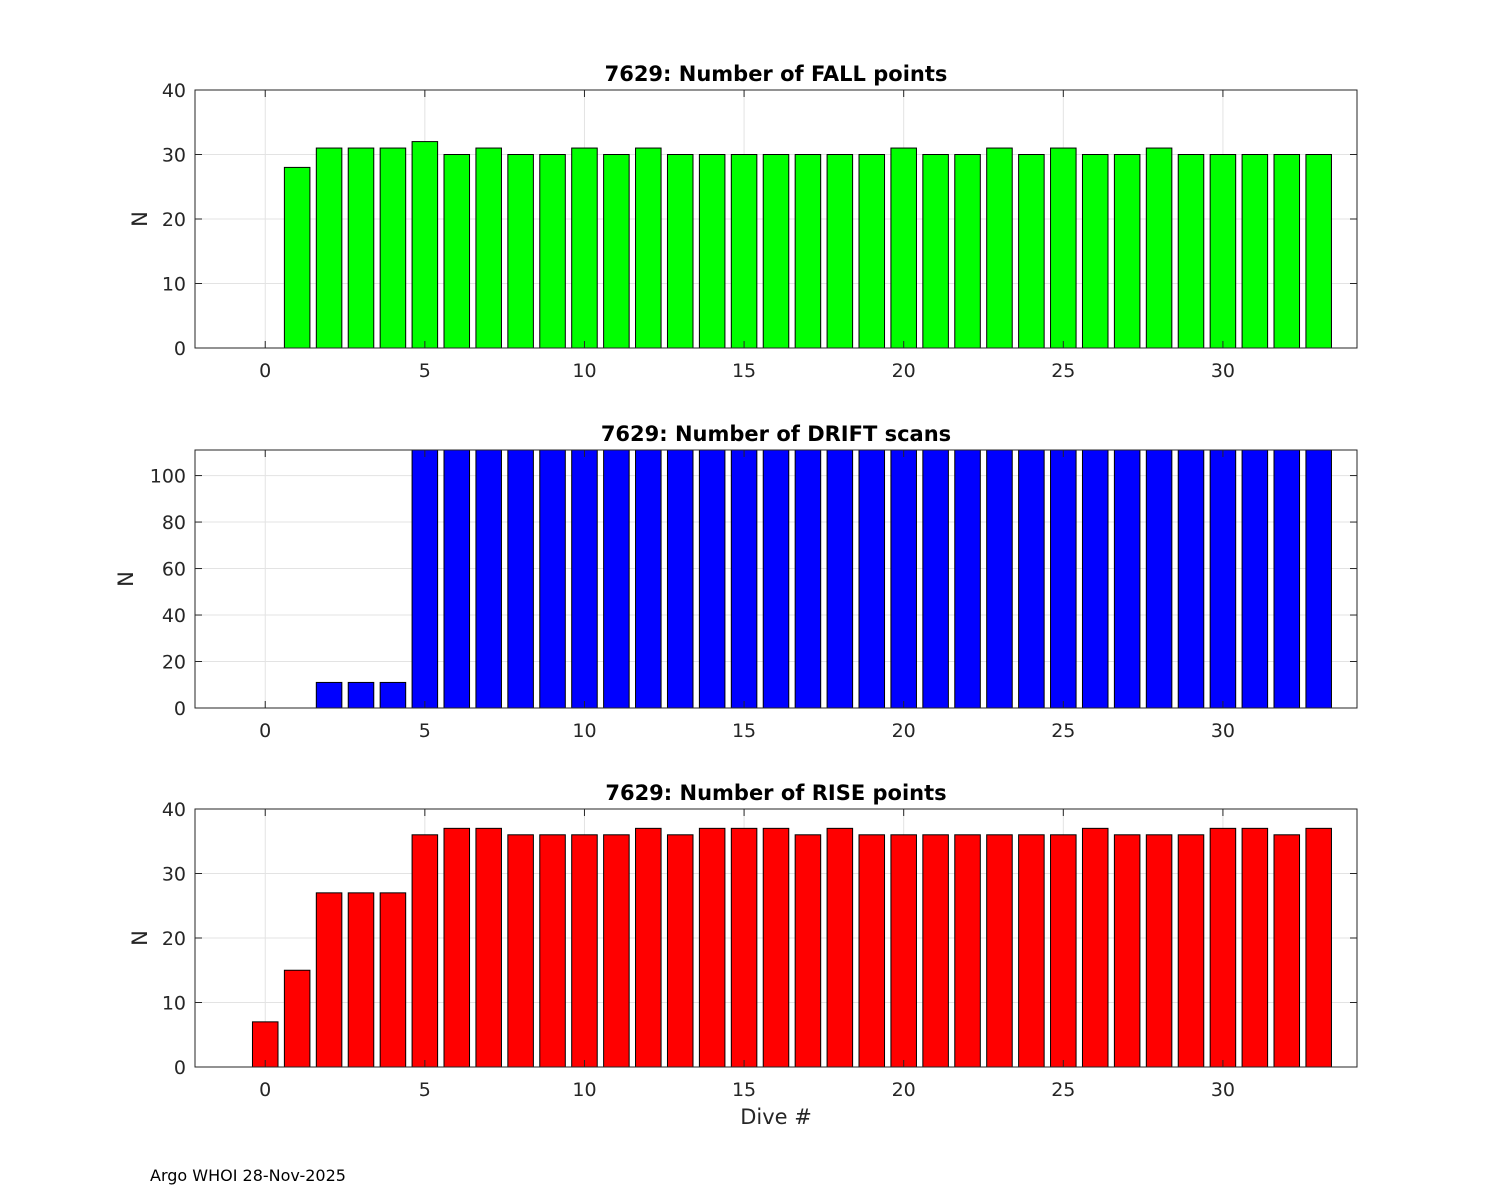 The image size is (1500, 1200). Describe the element at coordinates (174, 875) in the screenshot. I see `y-tick-label: 30` at that location.